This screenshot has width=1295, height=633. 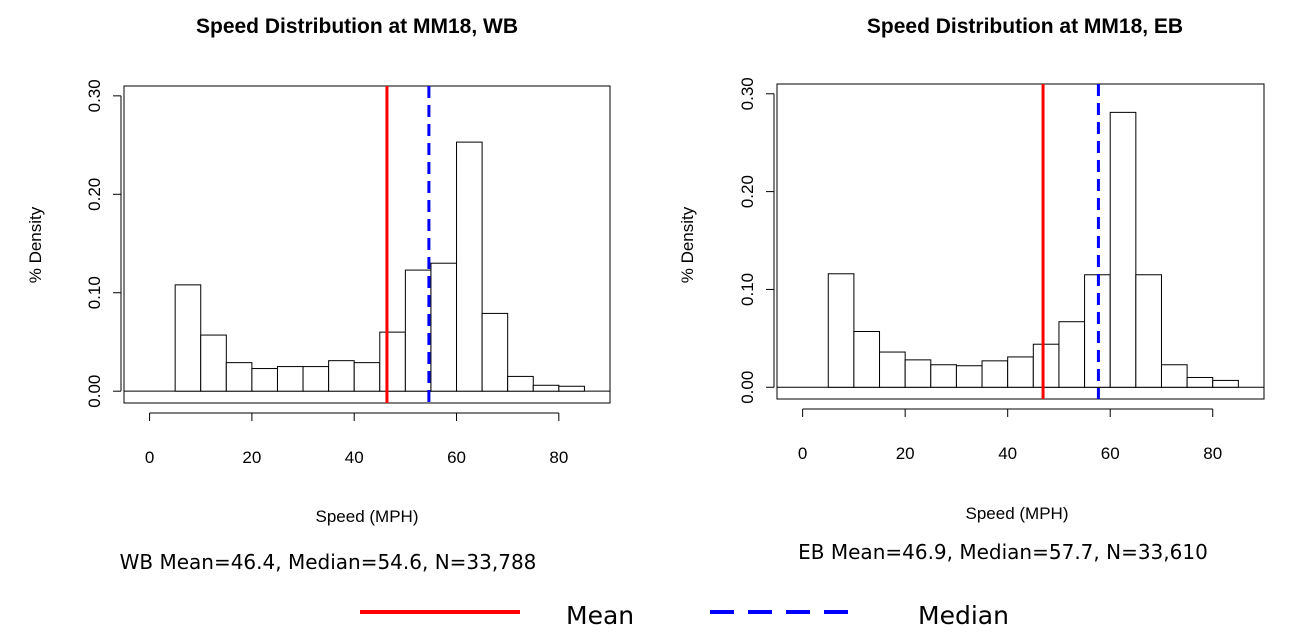 I want to click on legend-median-label: Median, so click(x=963, y=615).